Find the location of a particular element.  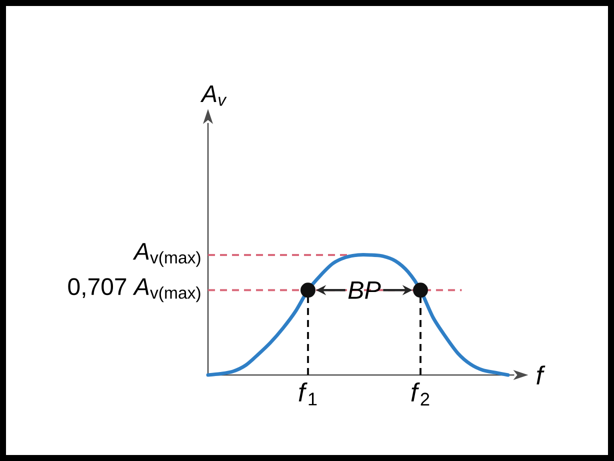

x-tick-label: f$_{2}$ is located at coordinates (420, 394).